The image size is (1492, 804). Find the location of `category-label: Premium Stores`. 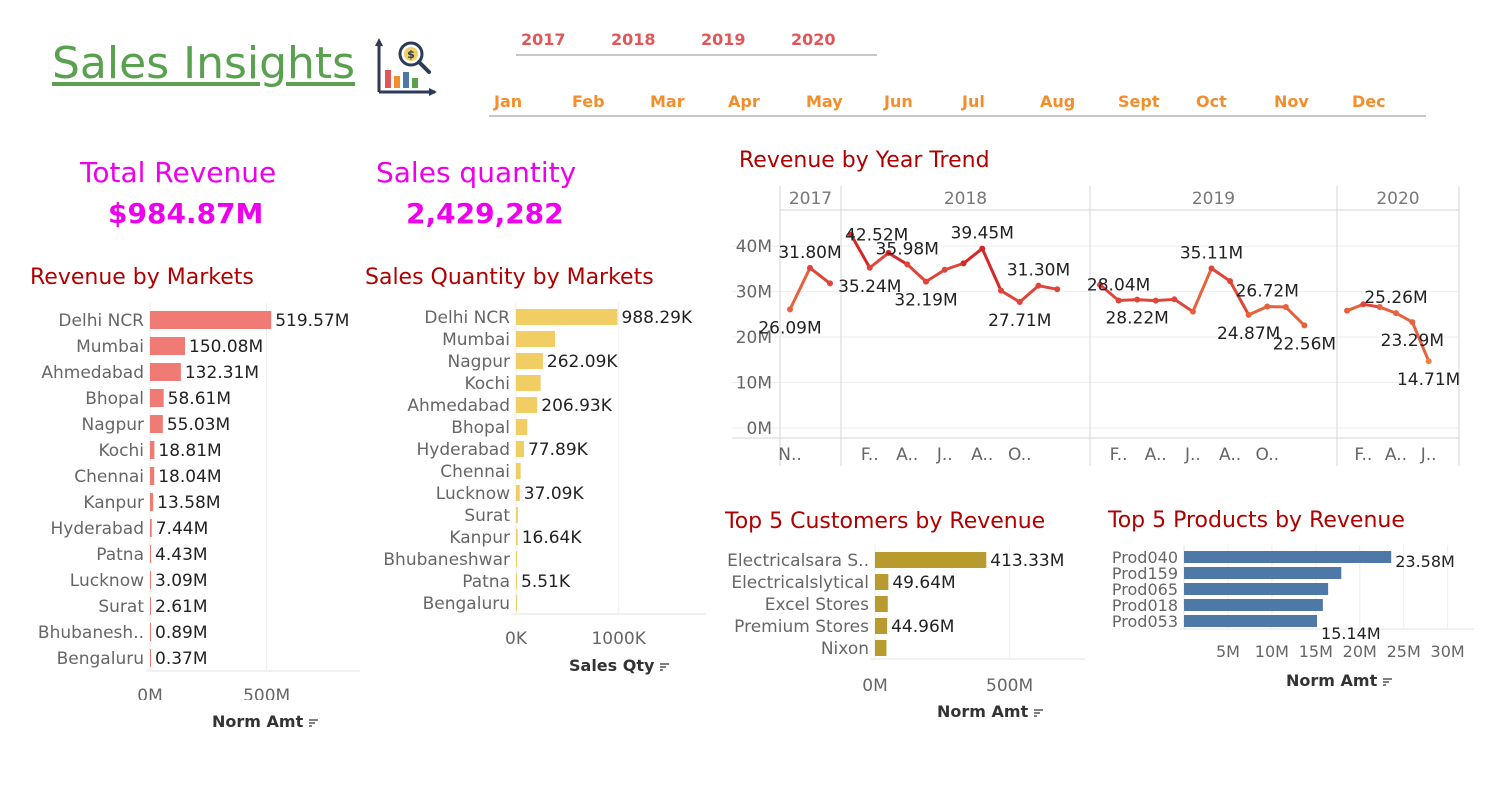

category-label: Premium Stores is located at coordinates (801, 627).